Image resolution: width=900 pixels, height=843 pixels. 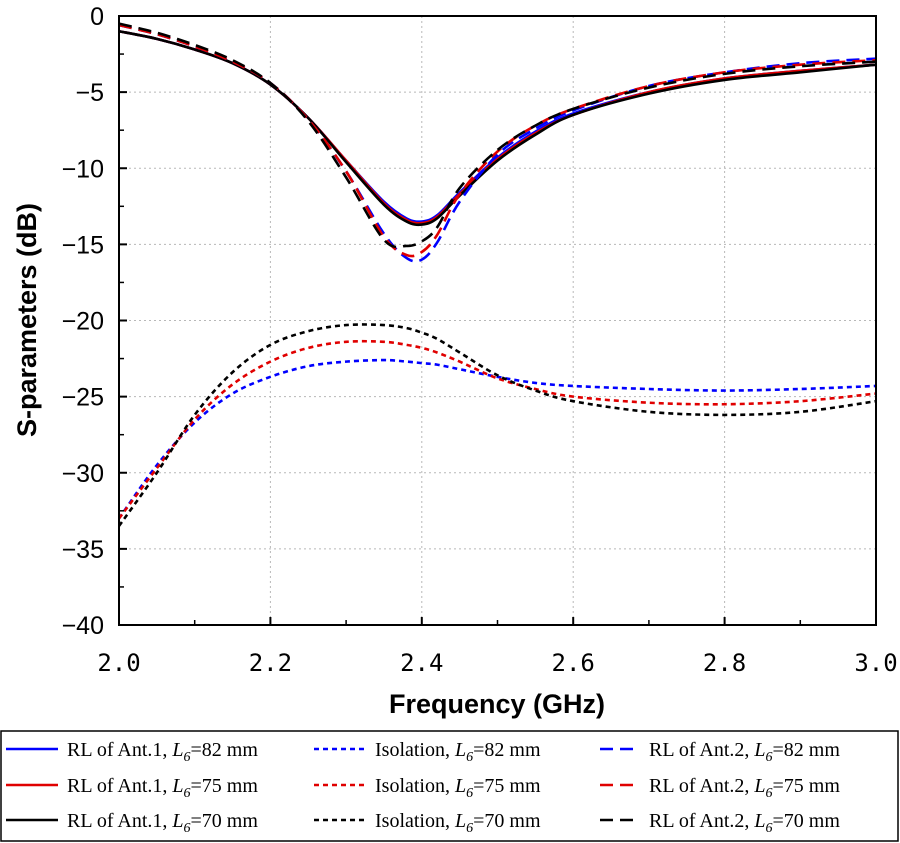 What do you see at coordinates (162, 752) in the screenshot?
I see `legend-entry-label: RL of Ant.1, L6=82 mm` at bounding box center [162, 752].